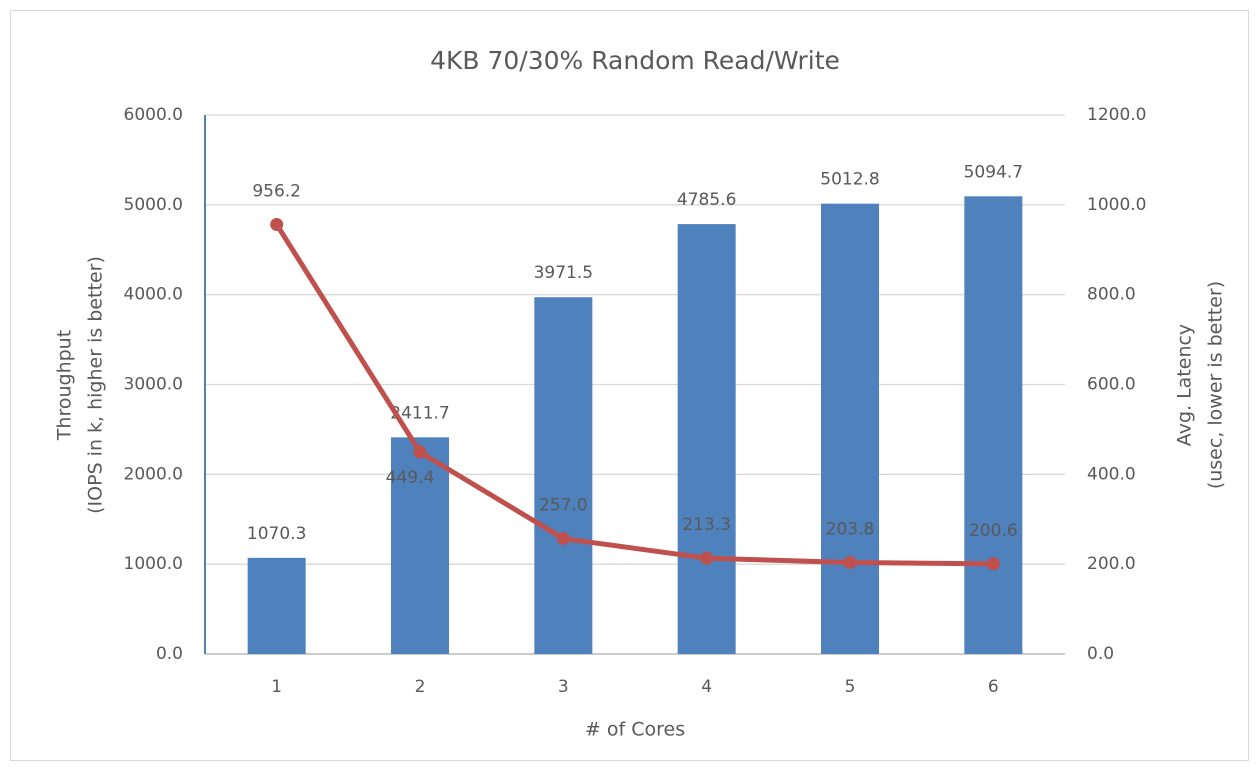  What do you see at coordinates (1111, 295) in the screenshot?
I see `y2-tick-label: 800.0` at bounding box center [1111, 295].